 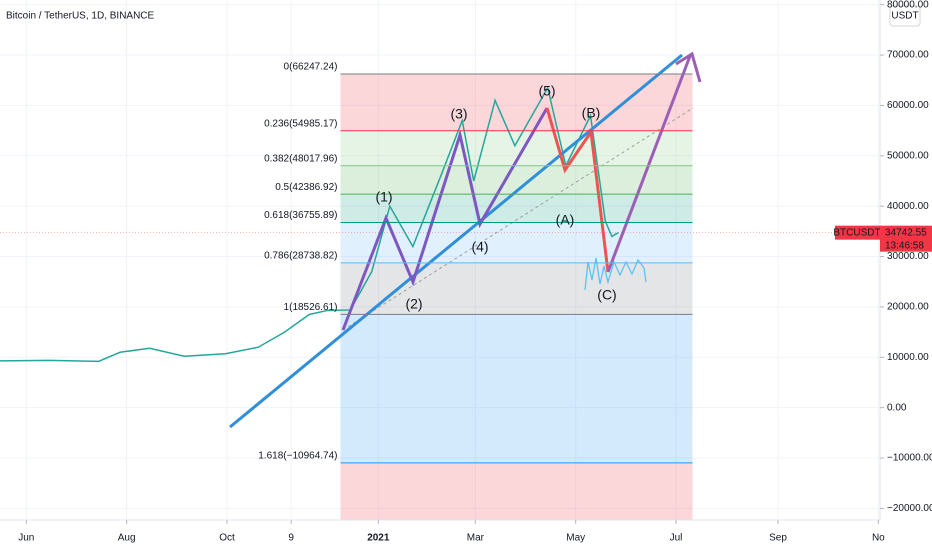 I want to click on y-tick-label: 50000.00, so click(x=908, y=155).